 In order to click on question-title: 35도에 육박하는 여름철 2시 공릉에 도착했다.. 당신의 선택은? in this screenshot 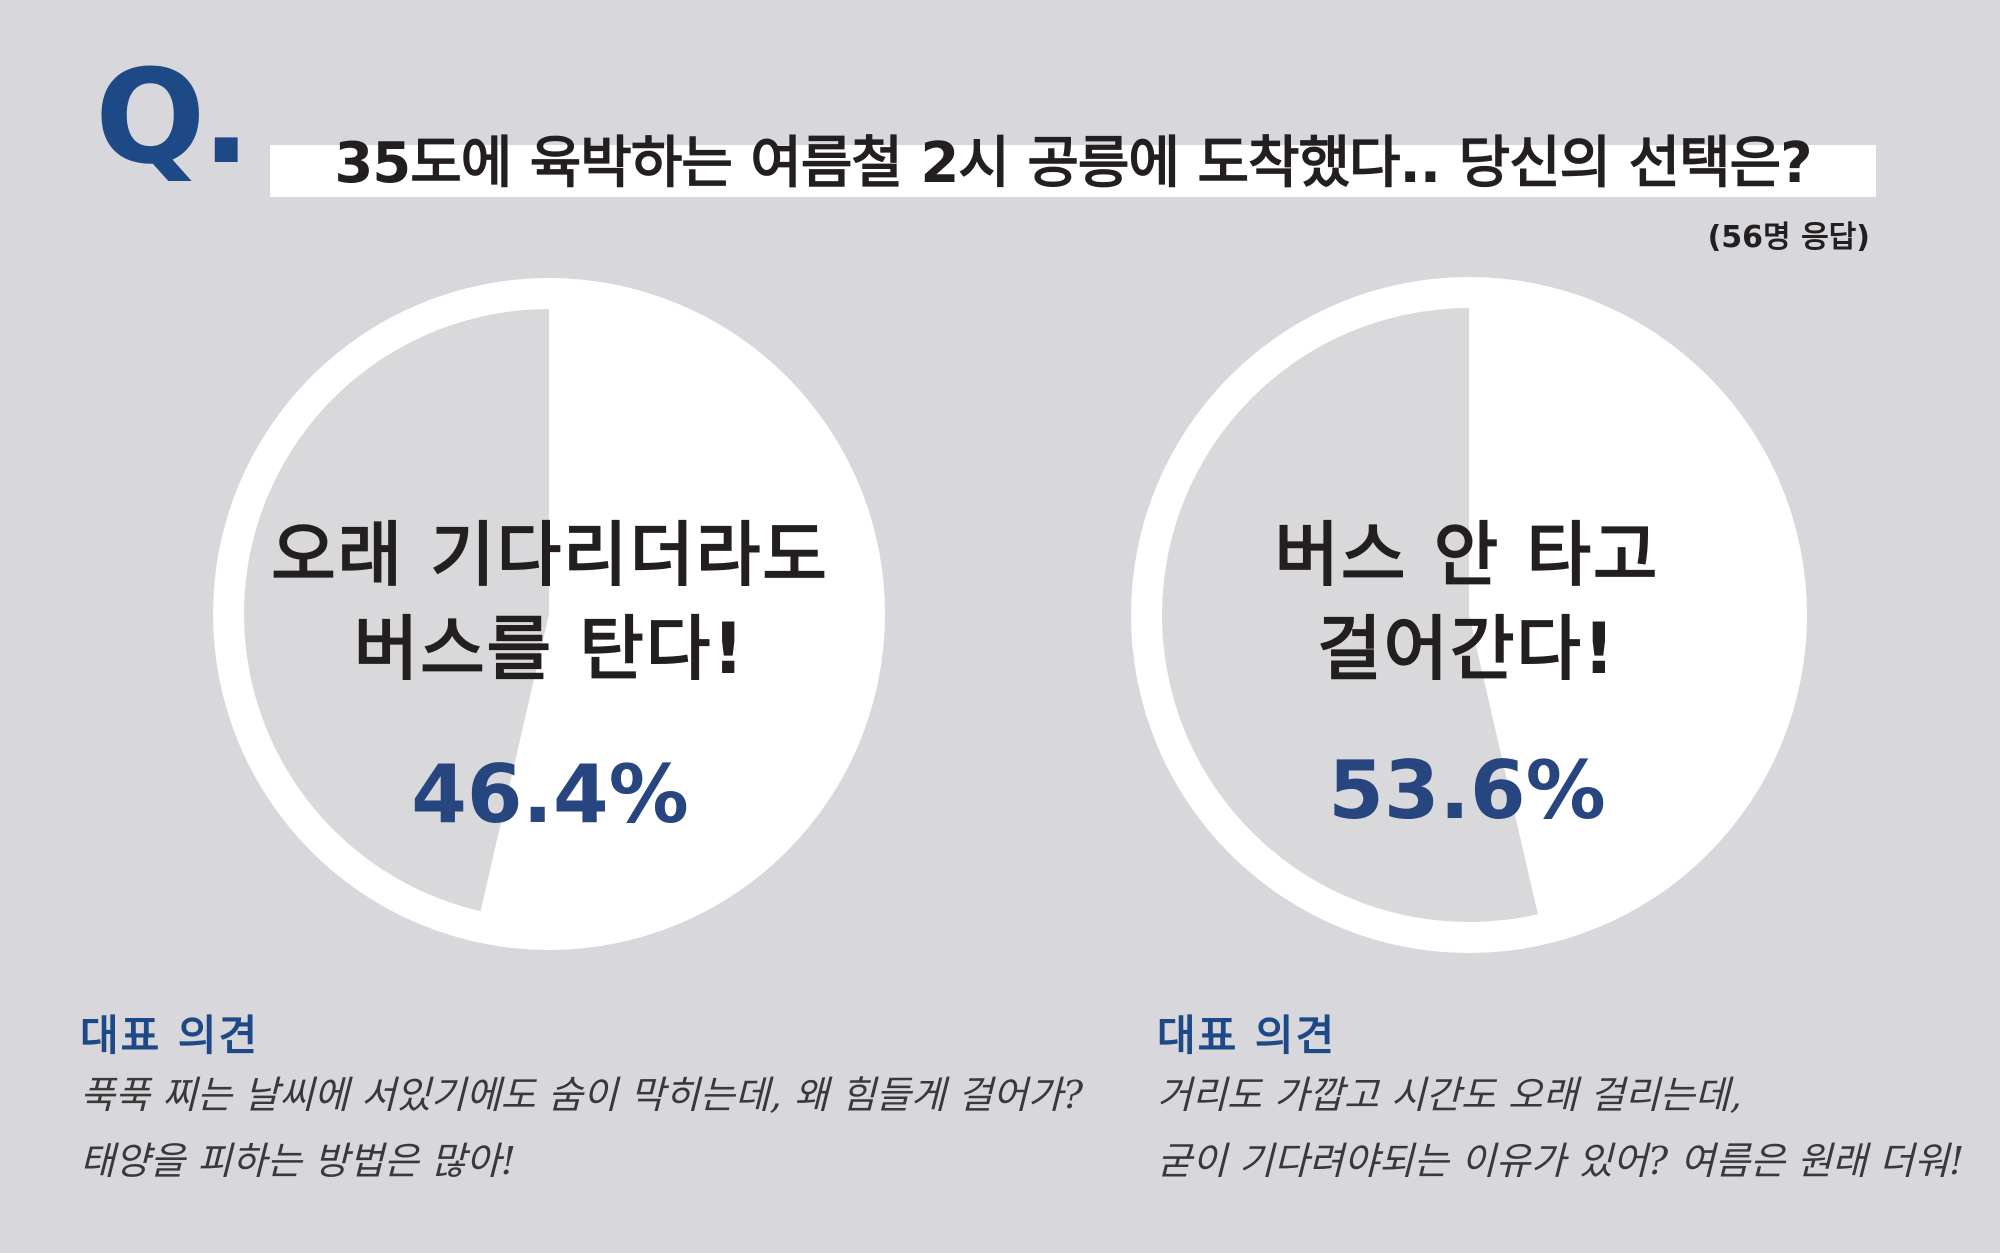, I will do `click(1073, 163)`.